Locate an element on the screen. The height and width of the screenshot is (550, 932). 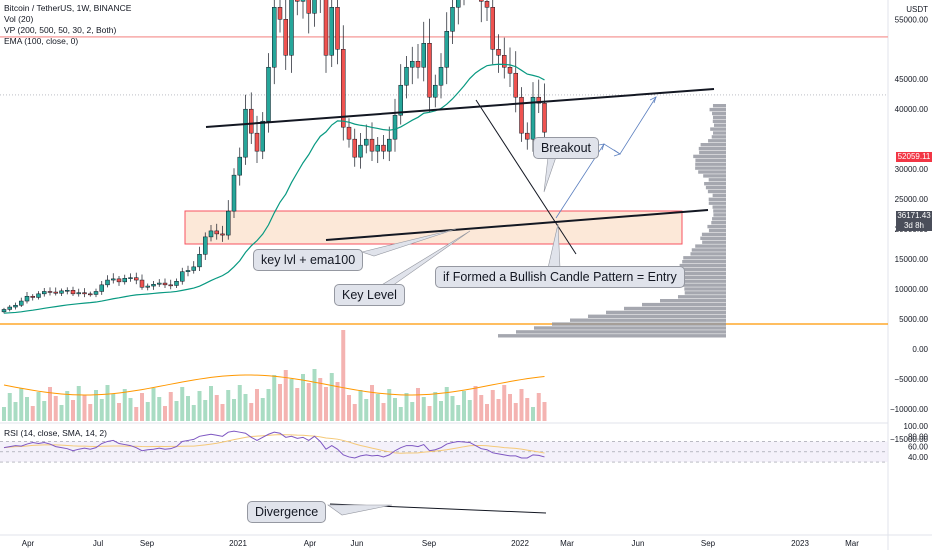
volume-profile-legend: VP (200, 500, 50, 30, 2, Both) is located at coordinates (60, 30).